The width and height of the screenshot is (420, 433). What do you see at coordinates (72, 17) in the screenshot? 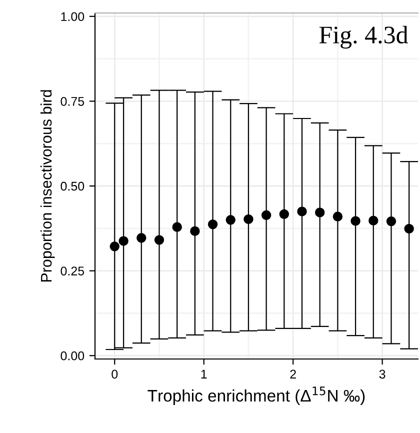
I see `y-tick-label: 1.00` at bounding box center [72, 17].